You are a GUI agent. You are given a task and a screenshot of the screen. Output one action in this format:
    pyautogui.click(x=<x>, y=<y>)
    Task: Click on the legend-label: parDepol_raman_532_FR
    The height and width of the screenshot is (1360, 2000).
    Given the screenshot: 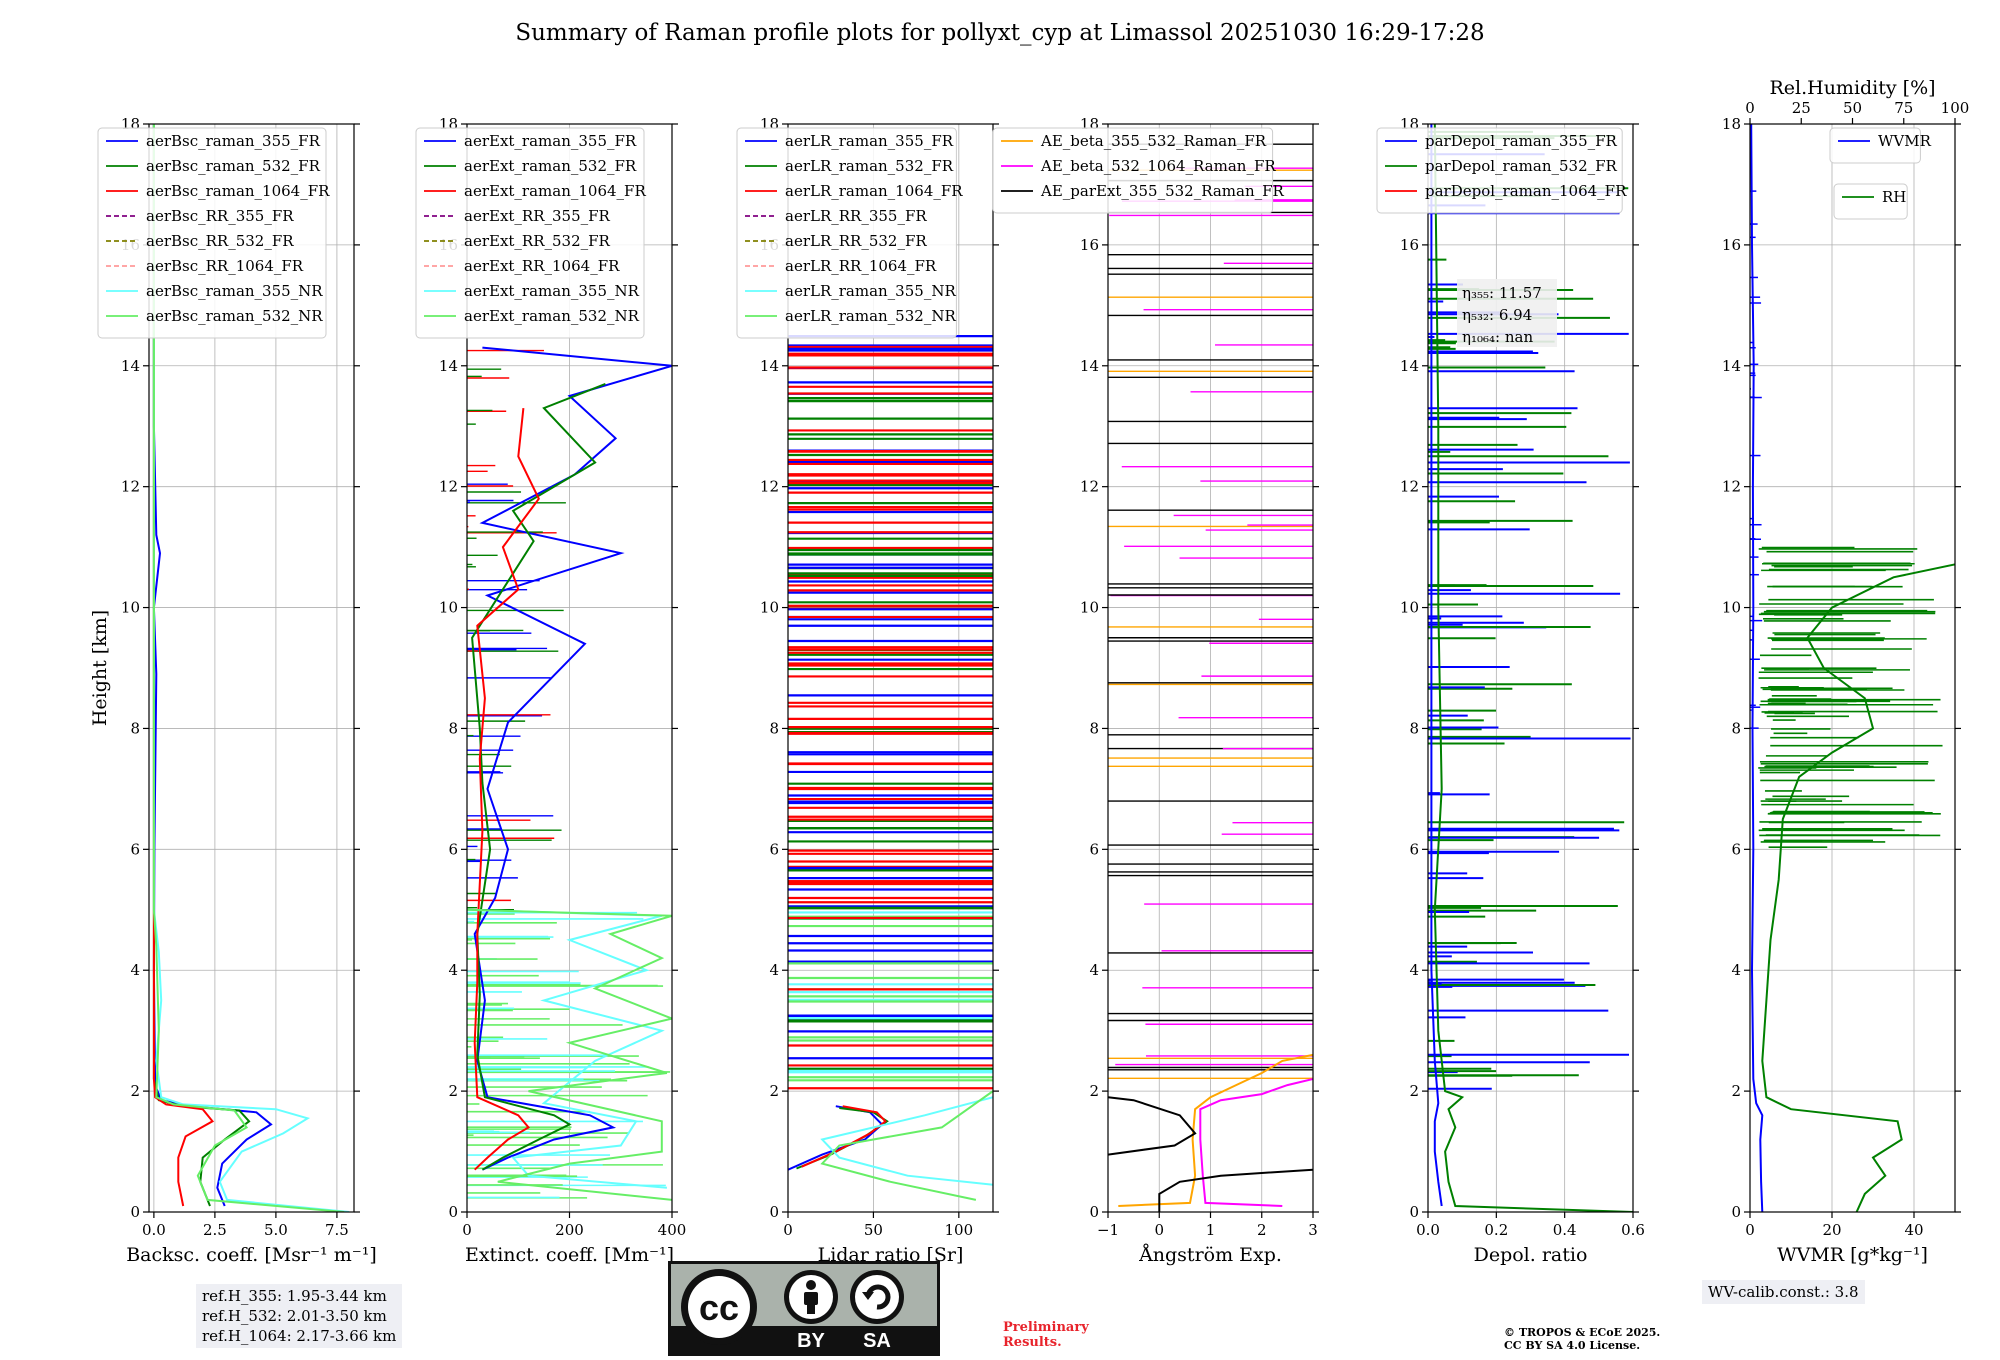 What is the action you would take?
    pyautogui.click(x=1521, y=166)
    